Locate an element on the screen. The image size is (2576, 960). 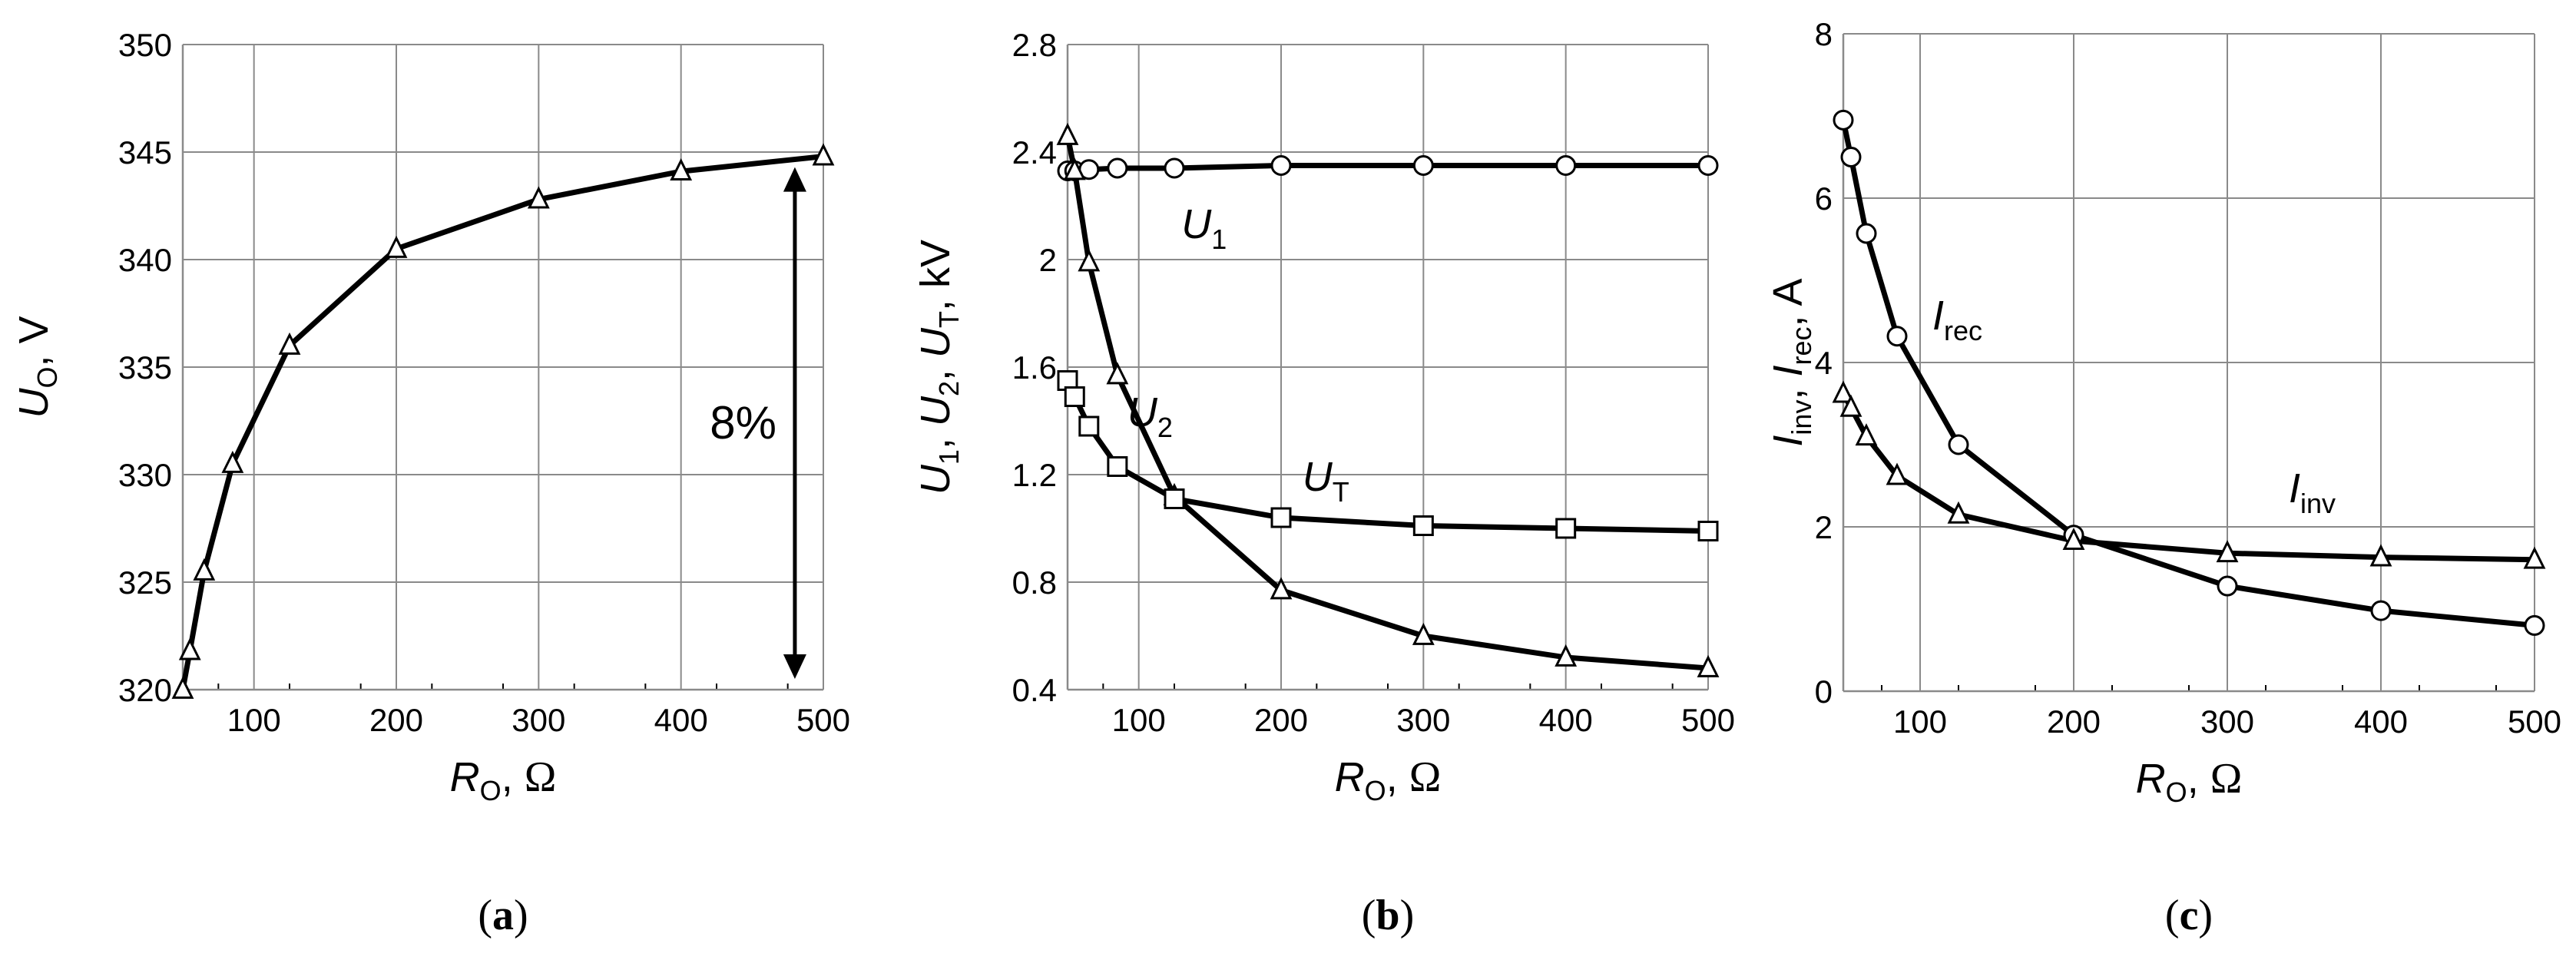
y-tick-label: 350 is located at coordinates (145, 45).